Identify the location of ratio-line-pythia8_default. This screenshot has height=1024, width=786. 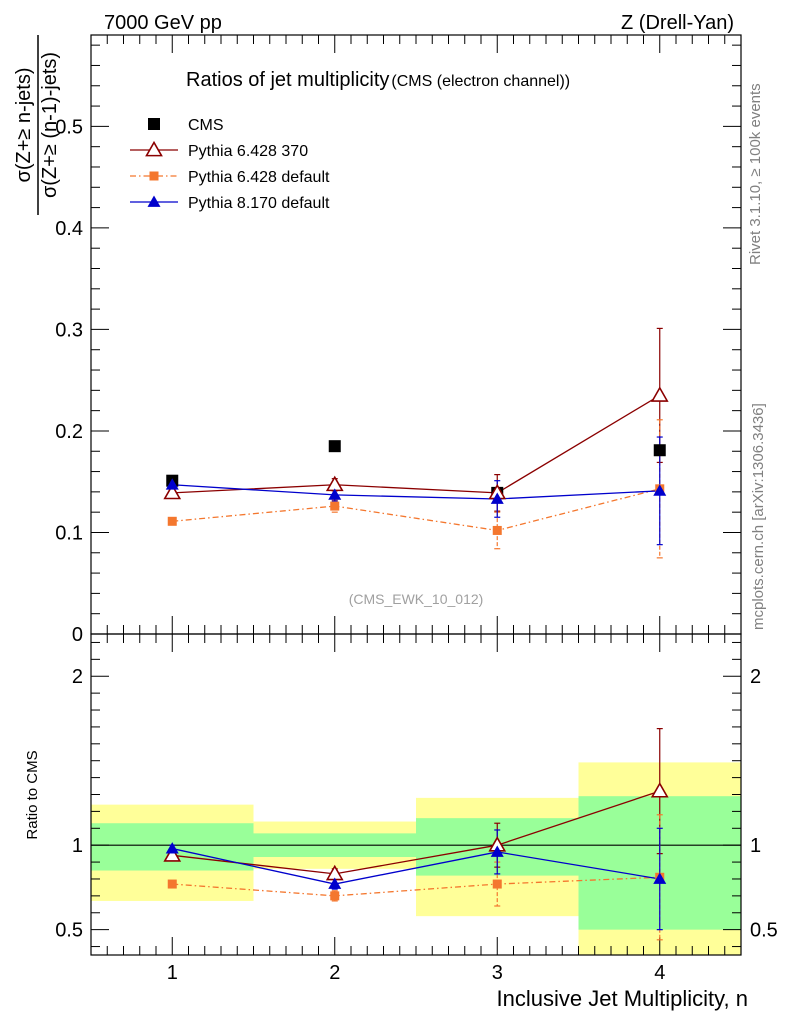
(416, 866).